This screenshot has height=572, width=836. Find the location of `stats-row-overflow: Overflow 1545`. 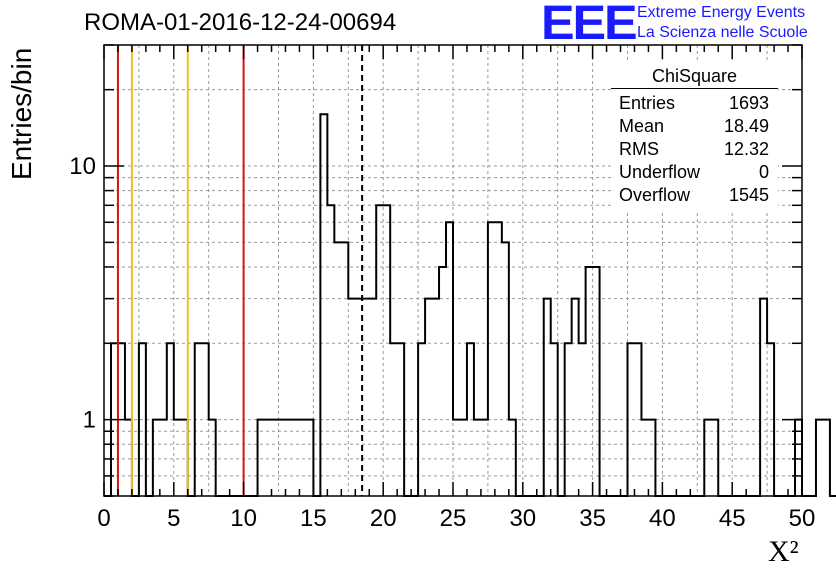

stats-row-overflow: Overflow 1545 is located at coordinates (694, 196).